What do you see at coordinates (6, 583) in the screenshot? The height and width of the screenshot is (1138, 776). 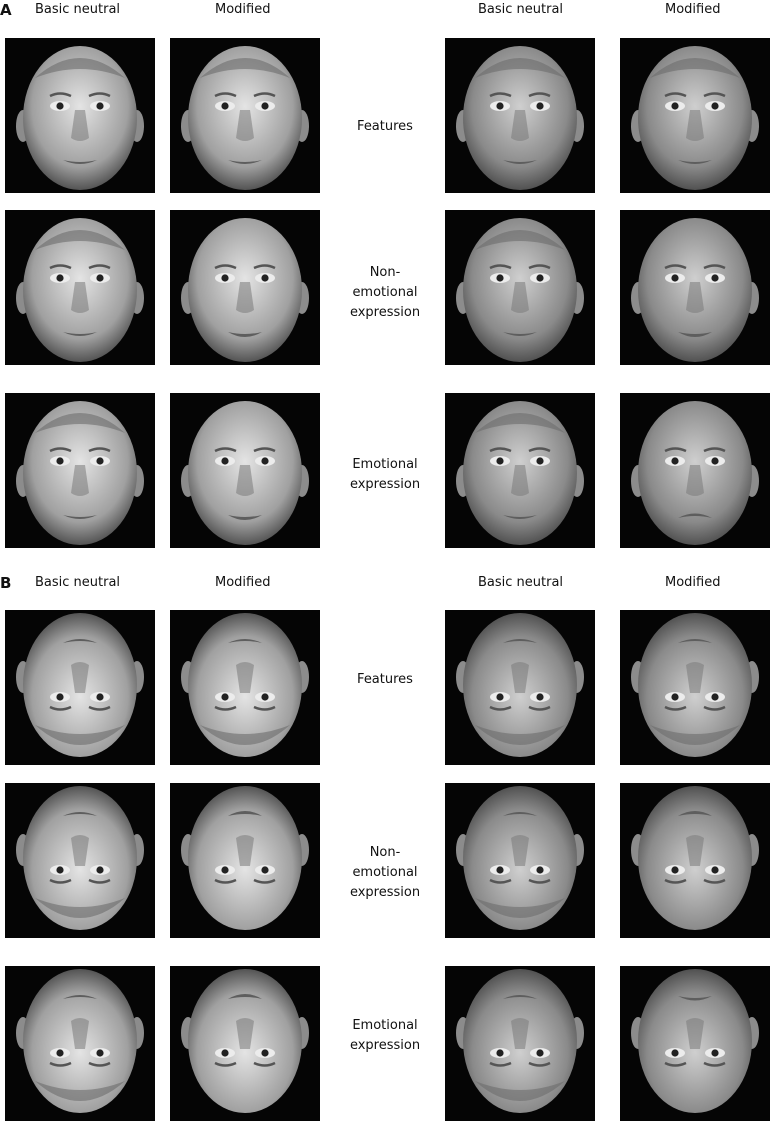 I see `panel-letter: B` at bounding box center [6, 583].